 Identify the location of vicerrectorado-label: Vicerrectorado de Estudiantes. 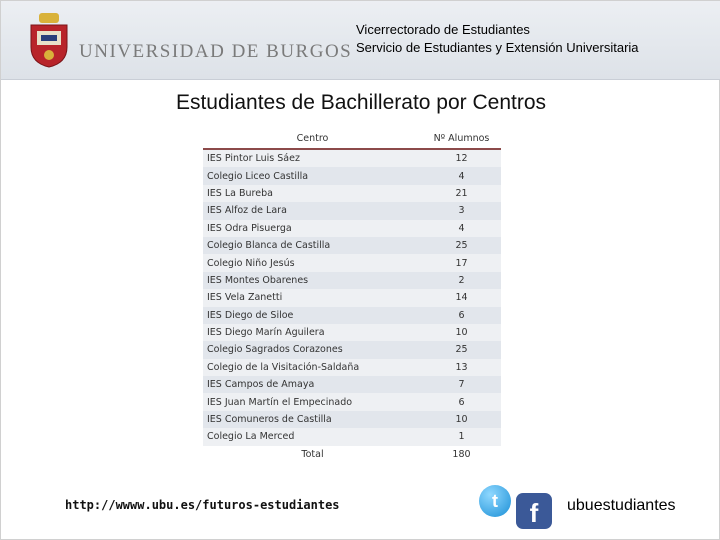
(443, 29).